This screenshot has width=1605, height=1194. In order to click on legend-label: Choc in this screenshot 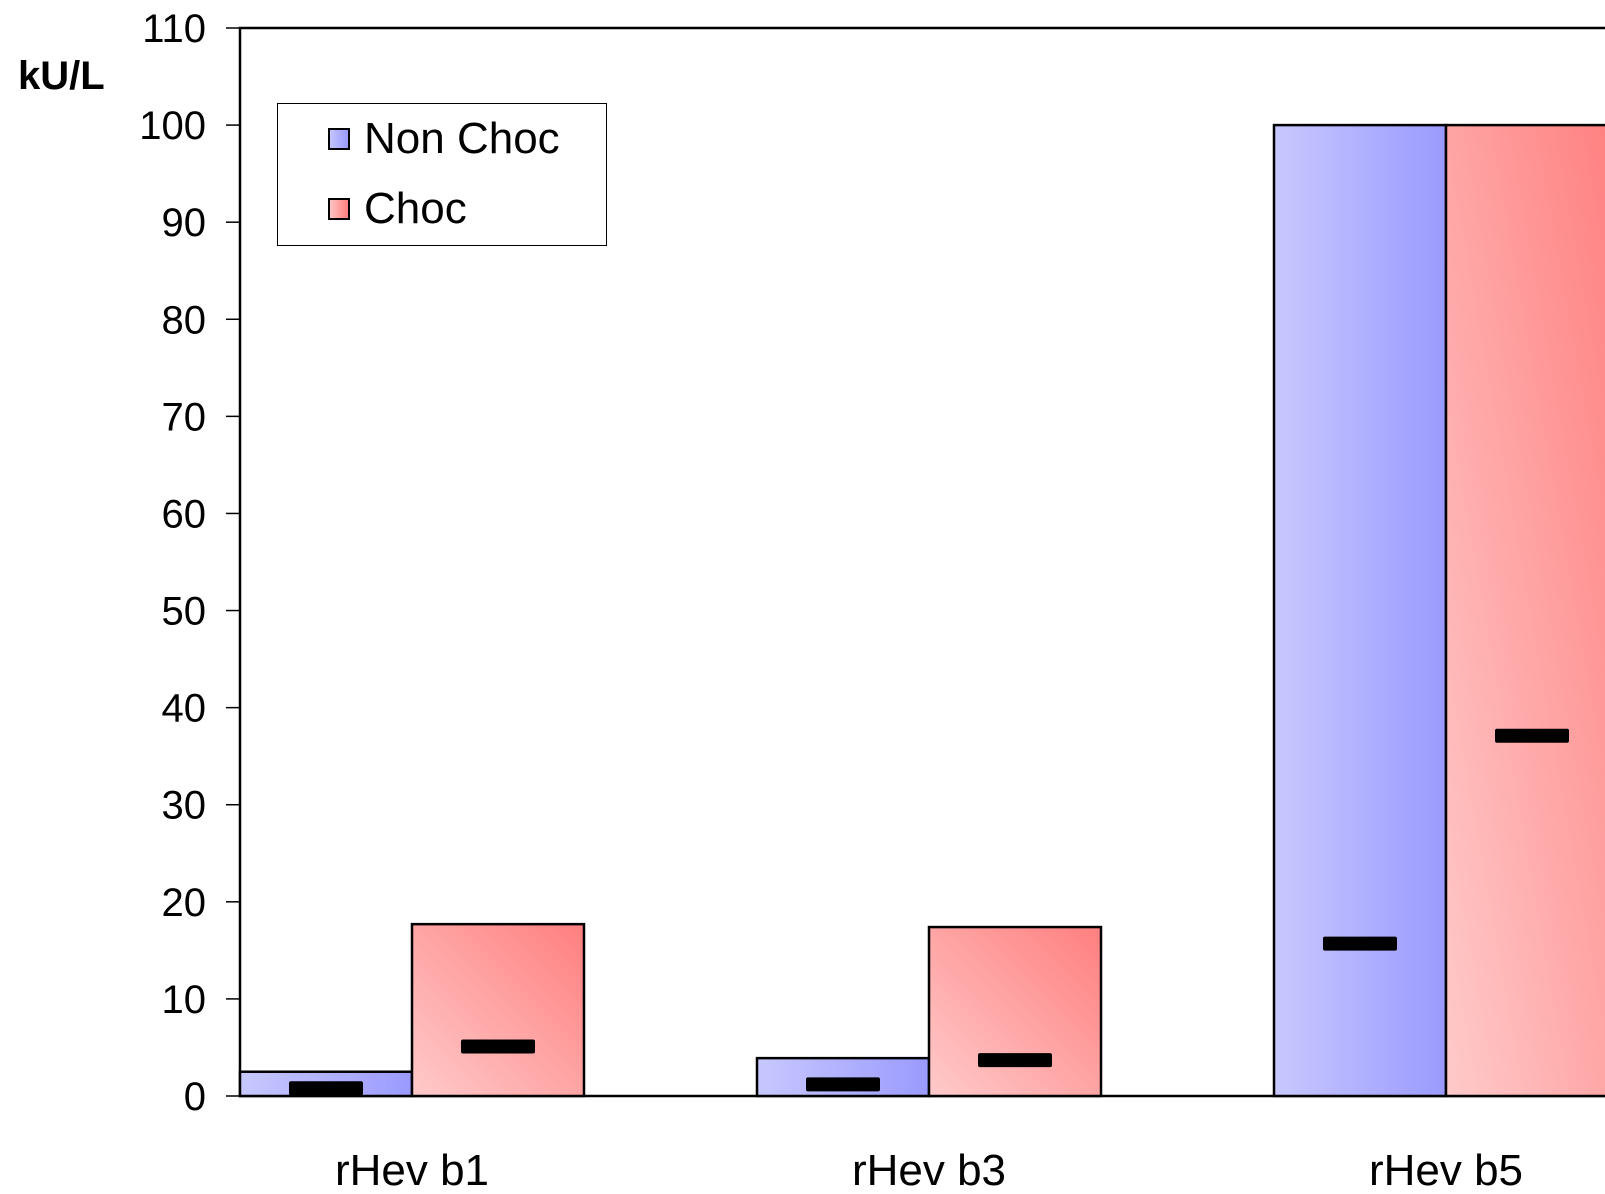, I will do `click(415, 208)`.